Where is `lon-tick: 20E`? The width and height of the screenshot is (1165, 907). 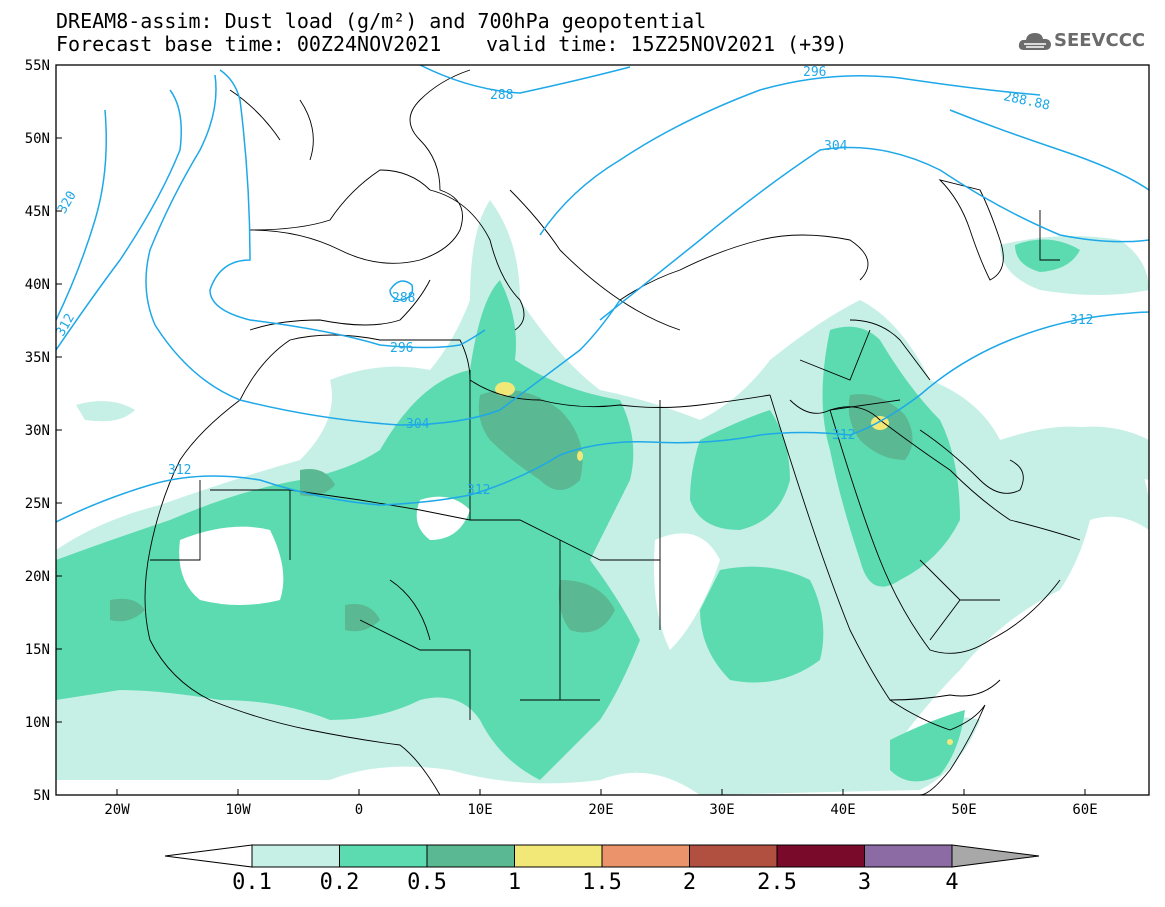 lon-tick: 20E is located at coordinates (601, 803).